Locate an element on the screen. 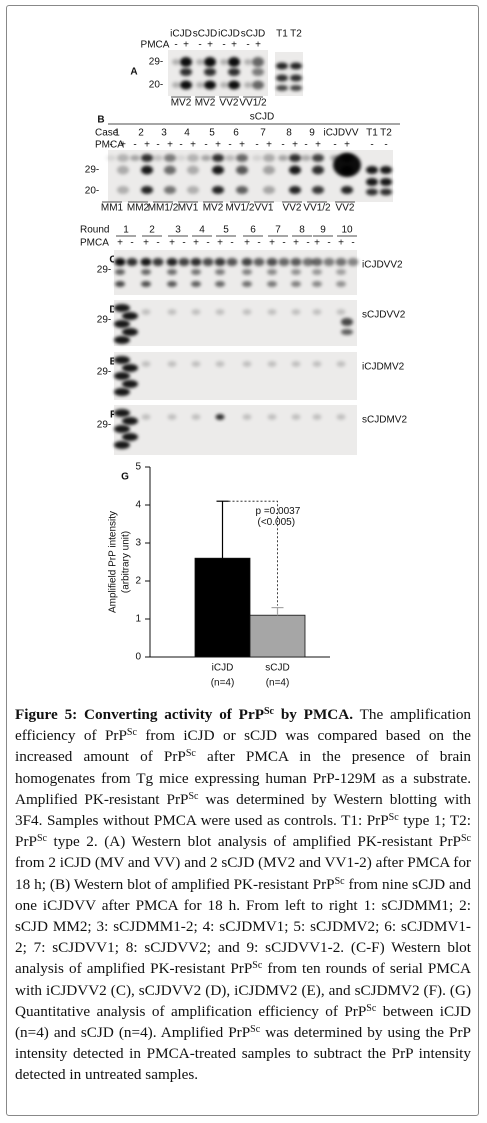 The image size is (487, 1123). panel-label: F is located at coordinates (113, 415).